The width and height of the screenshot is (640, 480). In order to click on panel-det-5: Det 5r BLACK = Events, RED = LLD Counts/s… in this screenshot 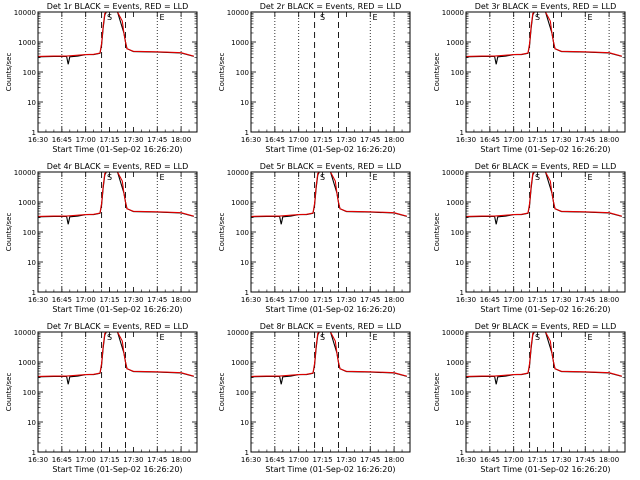, I will do `click(314, 238)`.